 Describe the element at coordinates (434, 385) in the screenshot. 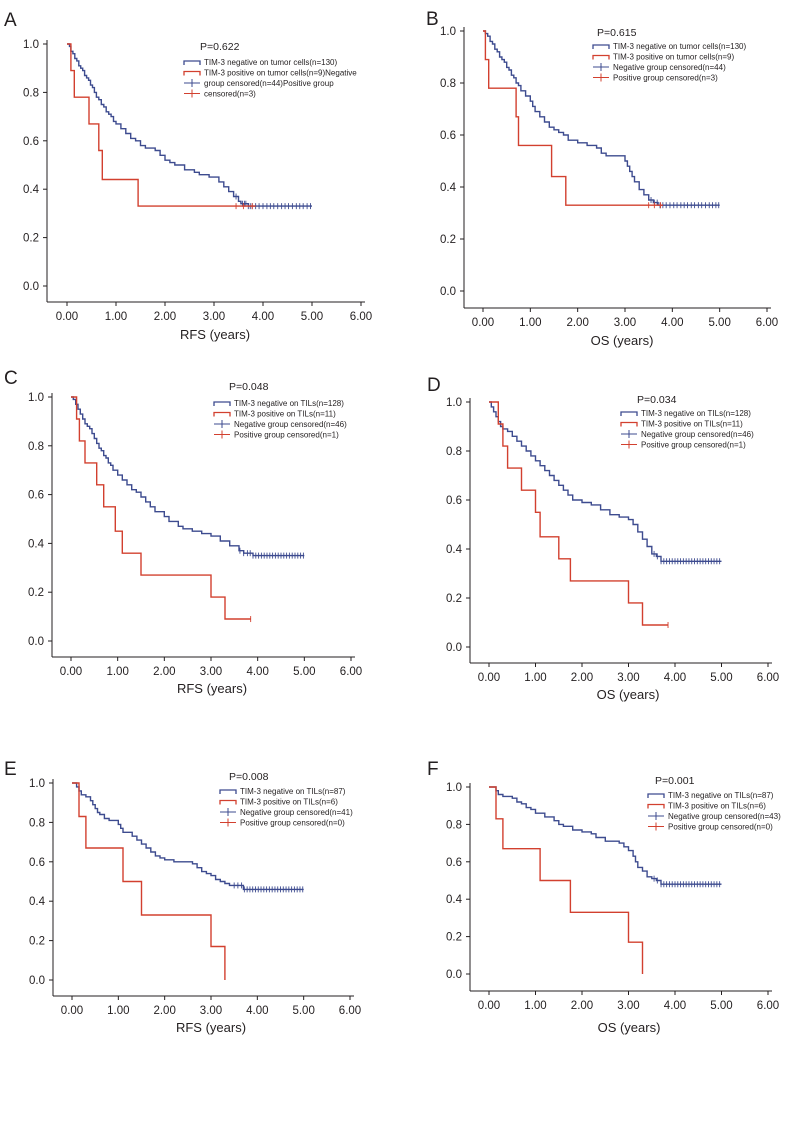

I see `panel-letter: D` at that location.